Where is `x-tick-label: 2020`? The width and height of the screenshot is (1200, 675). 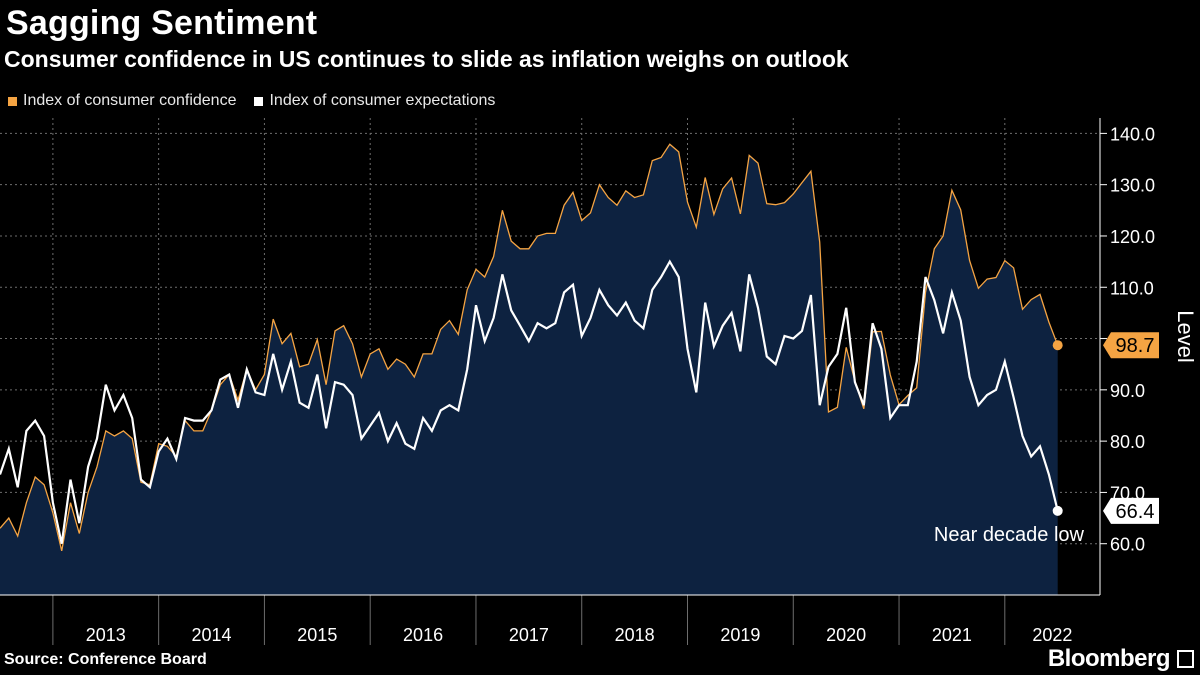 x-tick-label: 2020 is located at coordinates (846, 635).